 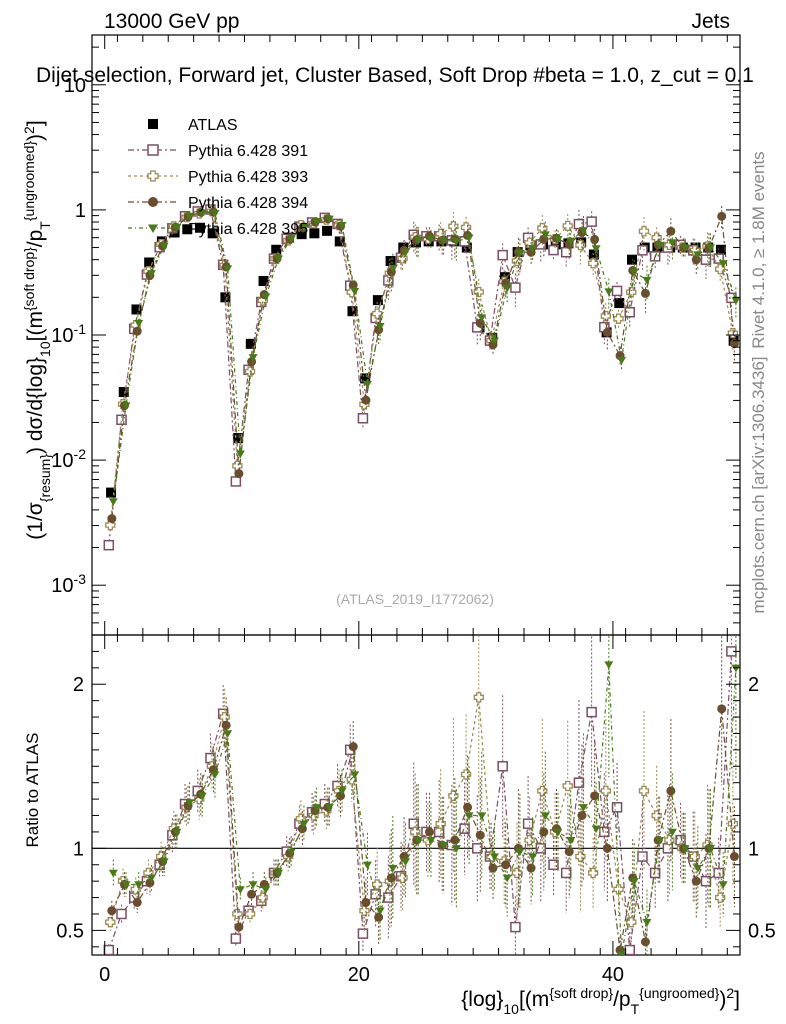 I want to click on y-tick-label: 10-2, so click(x=68, y=459).